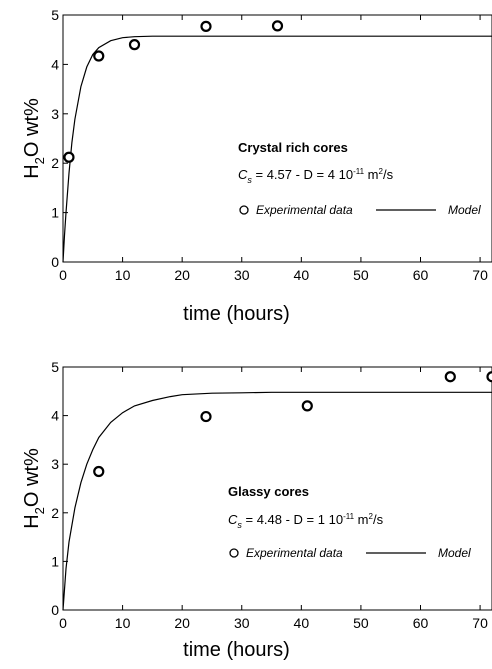  What do you see at coordinates (292, 519) in the screenshot?
I see `eq-body: = 4.48 - D = 1 10` at bounding box center [292, 519].